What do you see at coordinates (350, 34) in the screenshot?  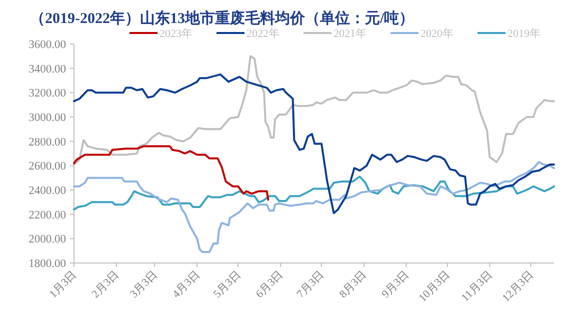 I see `legend-label: 2021年` at bounding box center [350, 34].